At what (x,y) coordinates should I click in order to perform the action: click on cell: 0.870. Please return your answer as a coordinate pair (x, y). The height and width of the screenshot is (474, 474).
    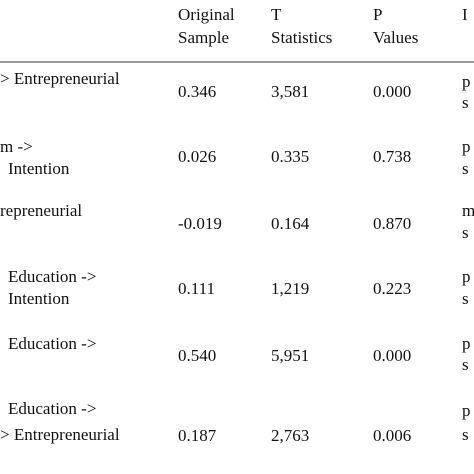
    Looking at the image, I should click on (392, 223).